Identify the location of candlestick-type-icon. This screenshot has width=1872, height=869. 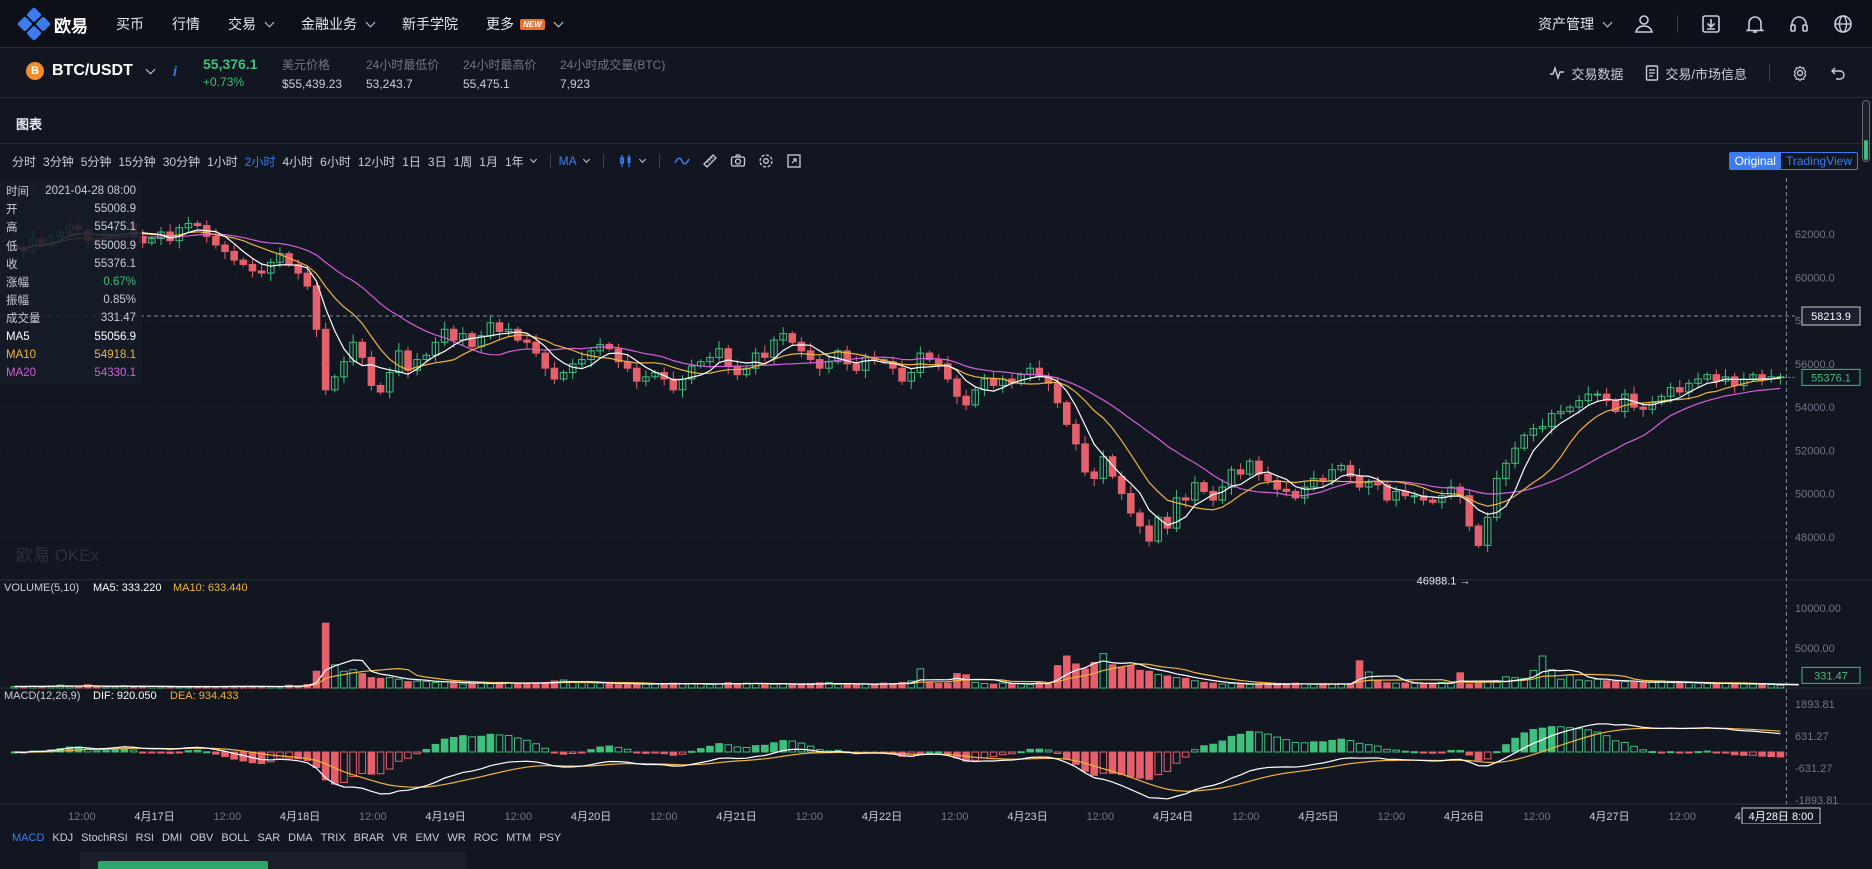
(626, 161).